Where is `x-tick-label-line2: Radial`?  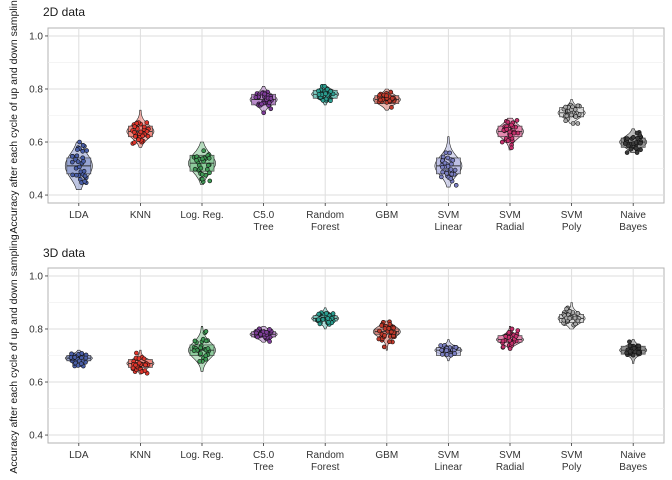
x-tick-label-line2: Radial is located at coordinates (510, 227).